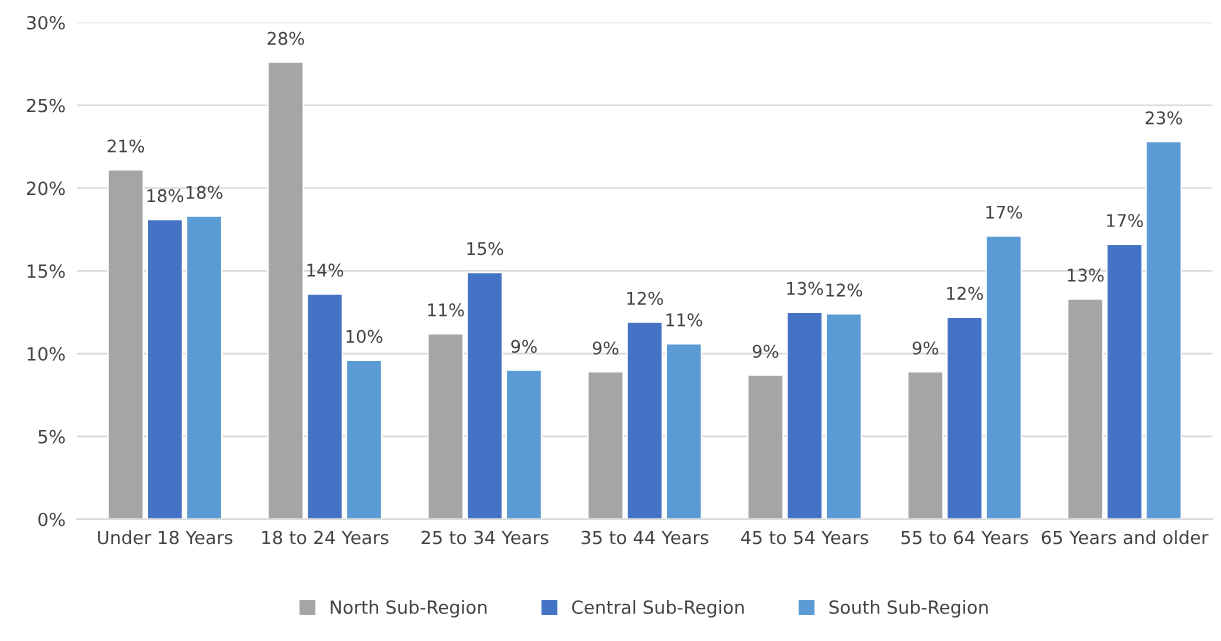  I want to click on x-tick-label: 65 Years and older, so click(1125, 537).